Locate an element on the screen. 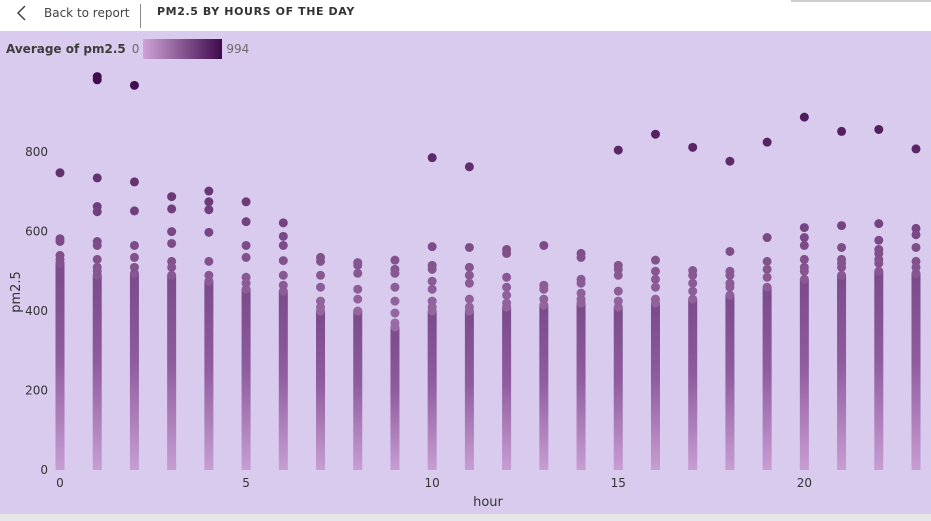  chevron-left-icon is located at coordinates (22, 13).